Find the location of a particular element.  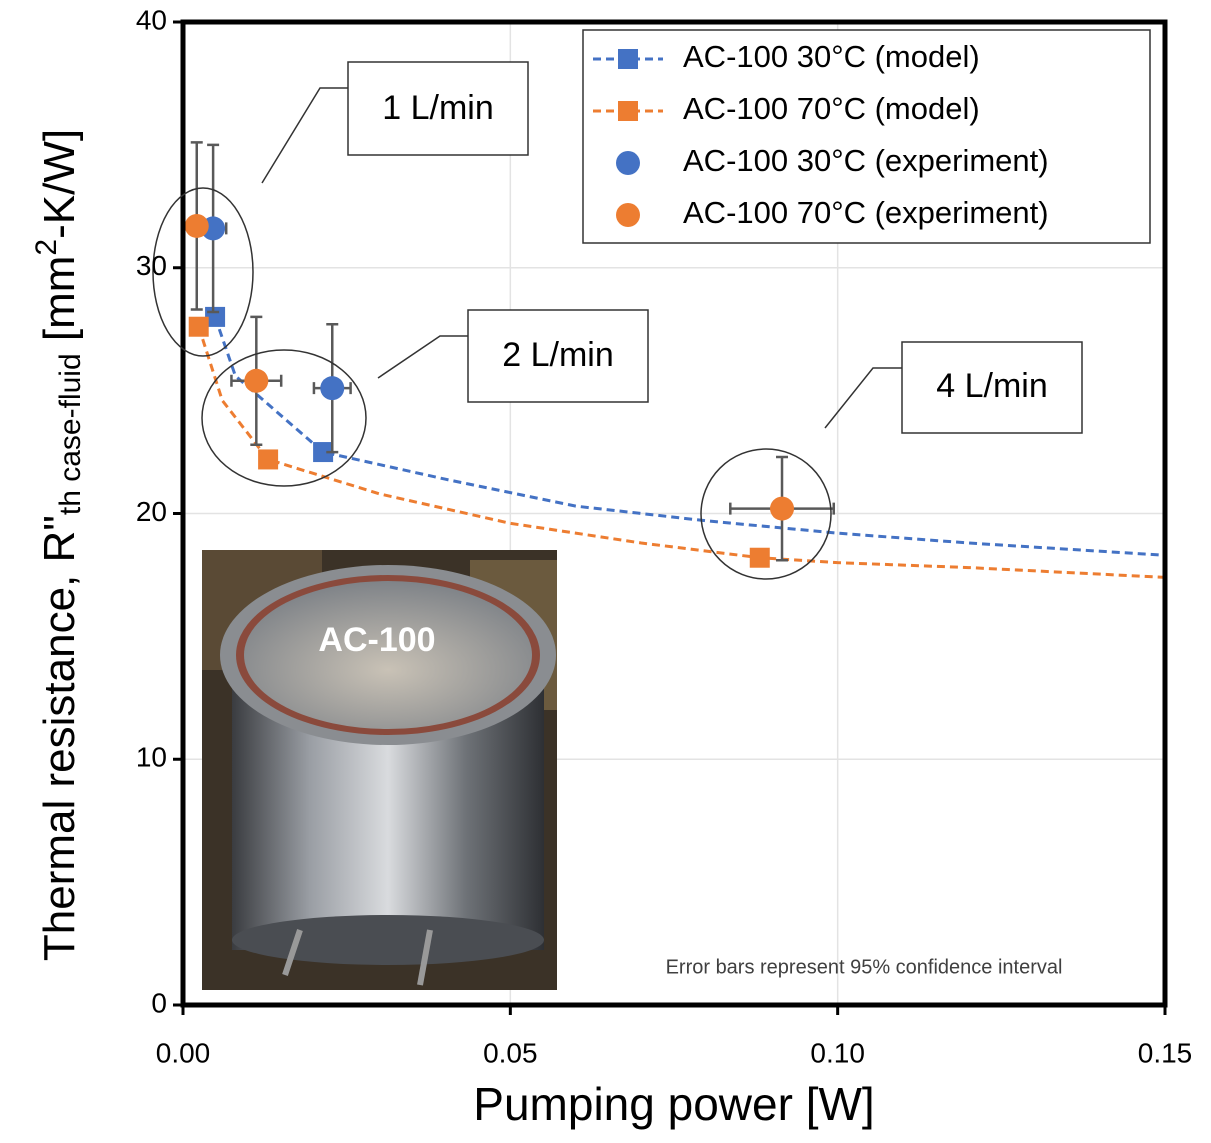

y-label-subscript: th case-fluid is located at coordinates (70, 434).